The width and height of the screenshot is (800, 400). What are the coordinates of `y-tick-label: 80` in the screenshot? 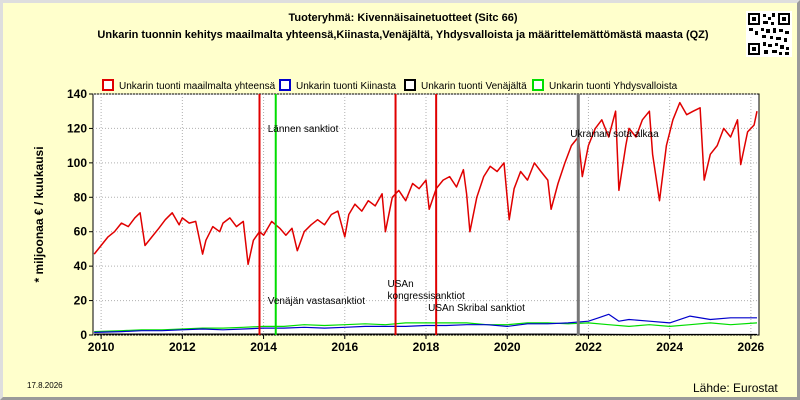 It's located at (81, 197).